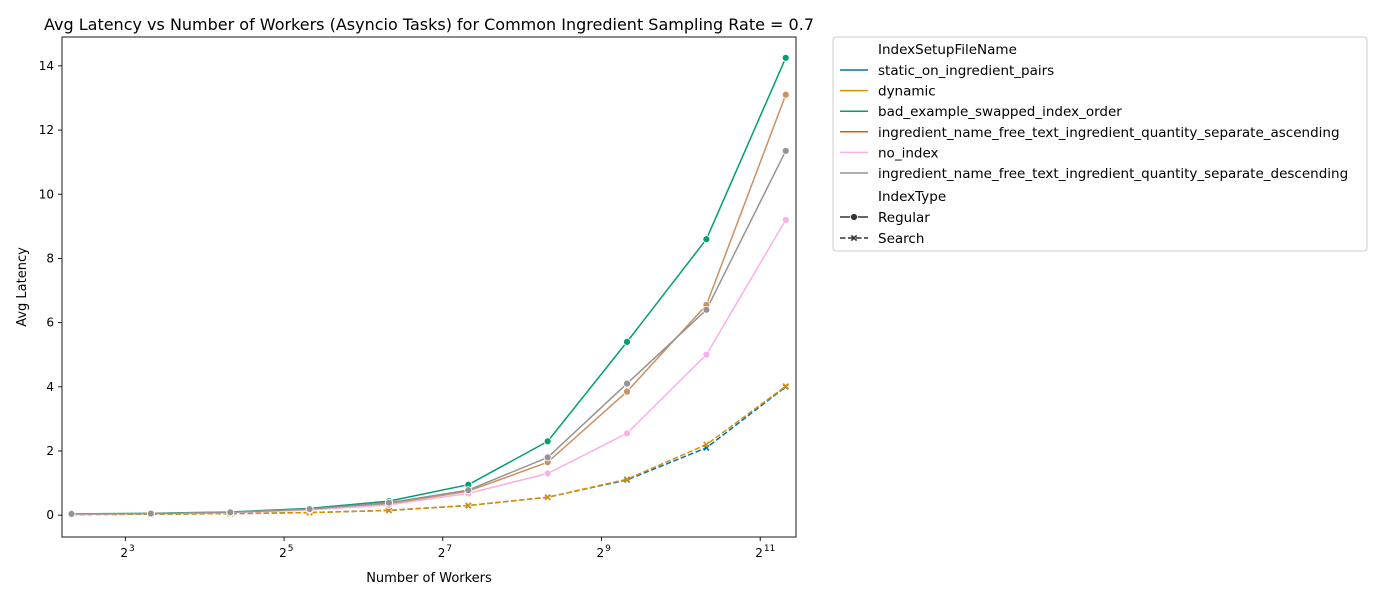  I want to click on y-tick-label: 14, so click(46, 66).